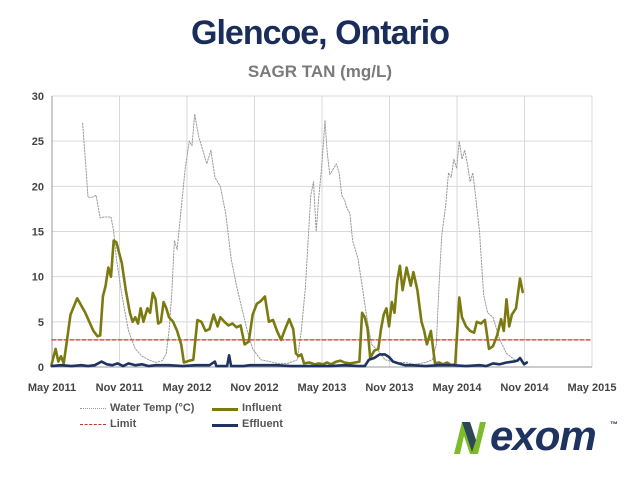  Describe the element at coordinates (592, 388) in the screenshot. I see `x-tick-label: May 2015` at that location.